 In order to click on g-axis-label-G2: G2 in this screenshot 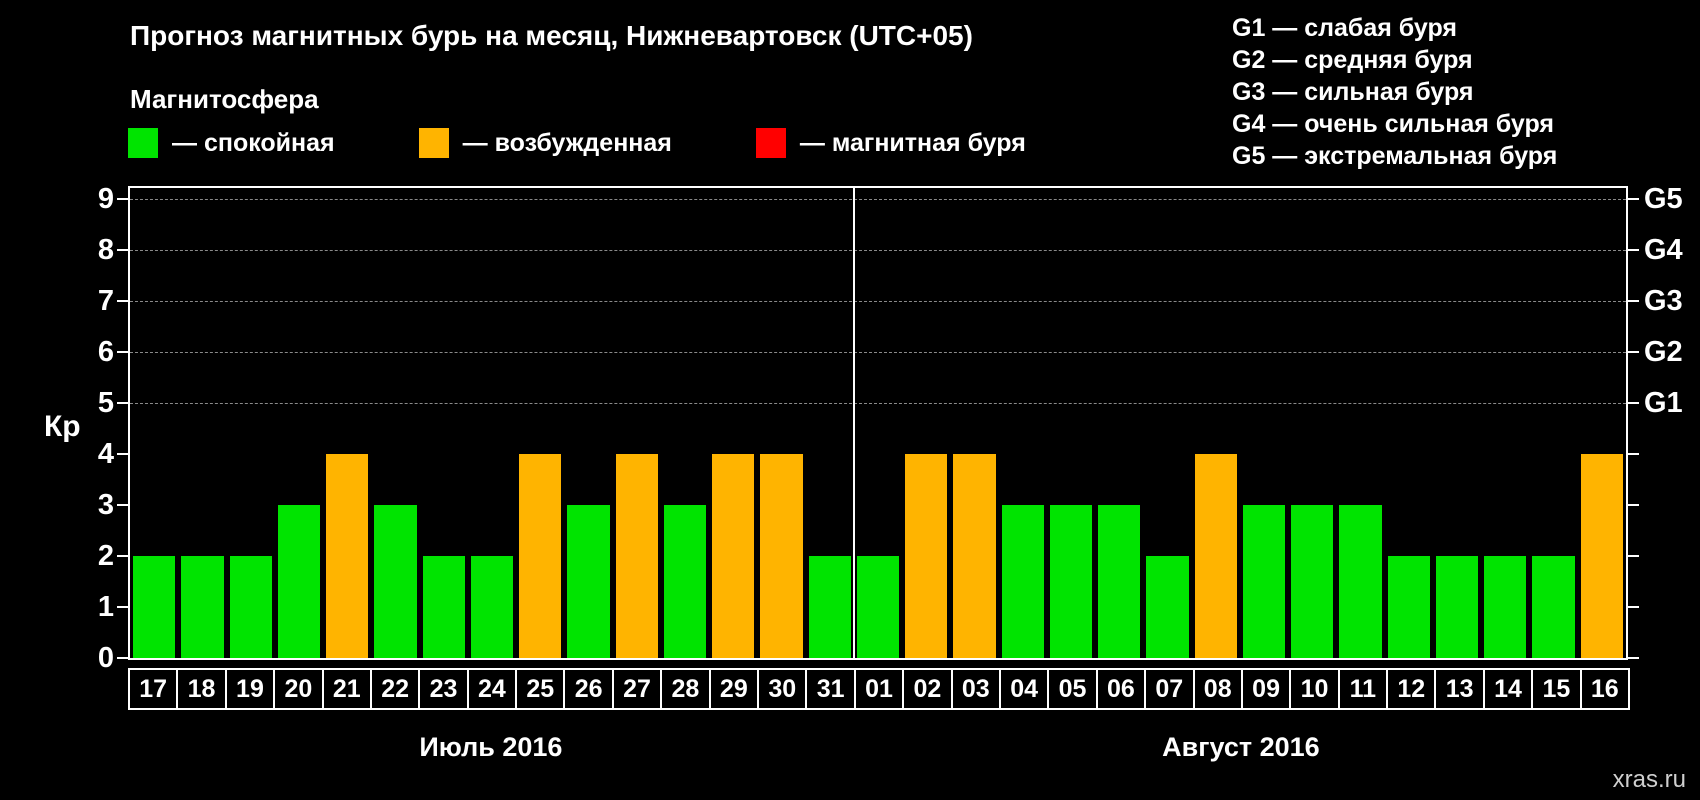, I will do `click(1663, 352)`.